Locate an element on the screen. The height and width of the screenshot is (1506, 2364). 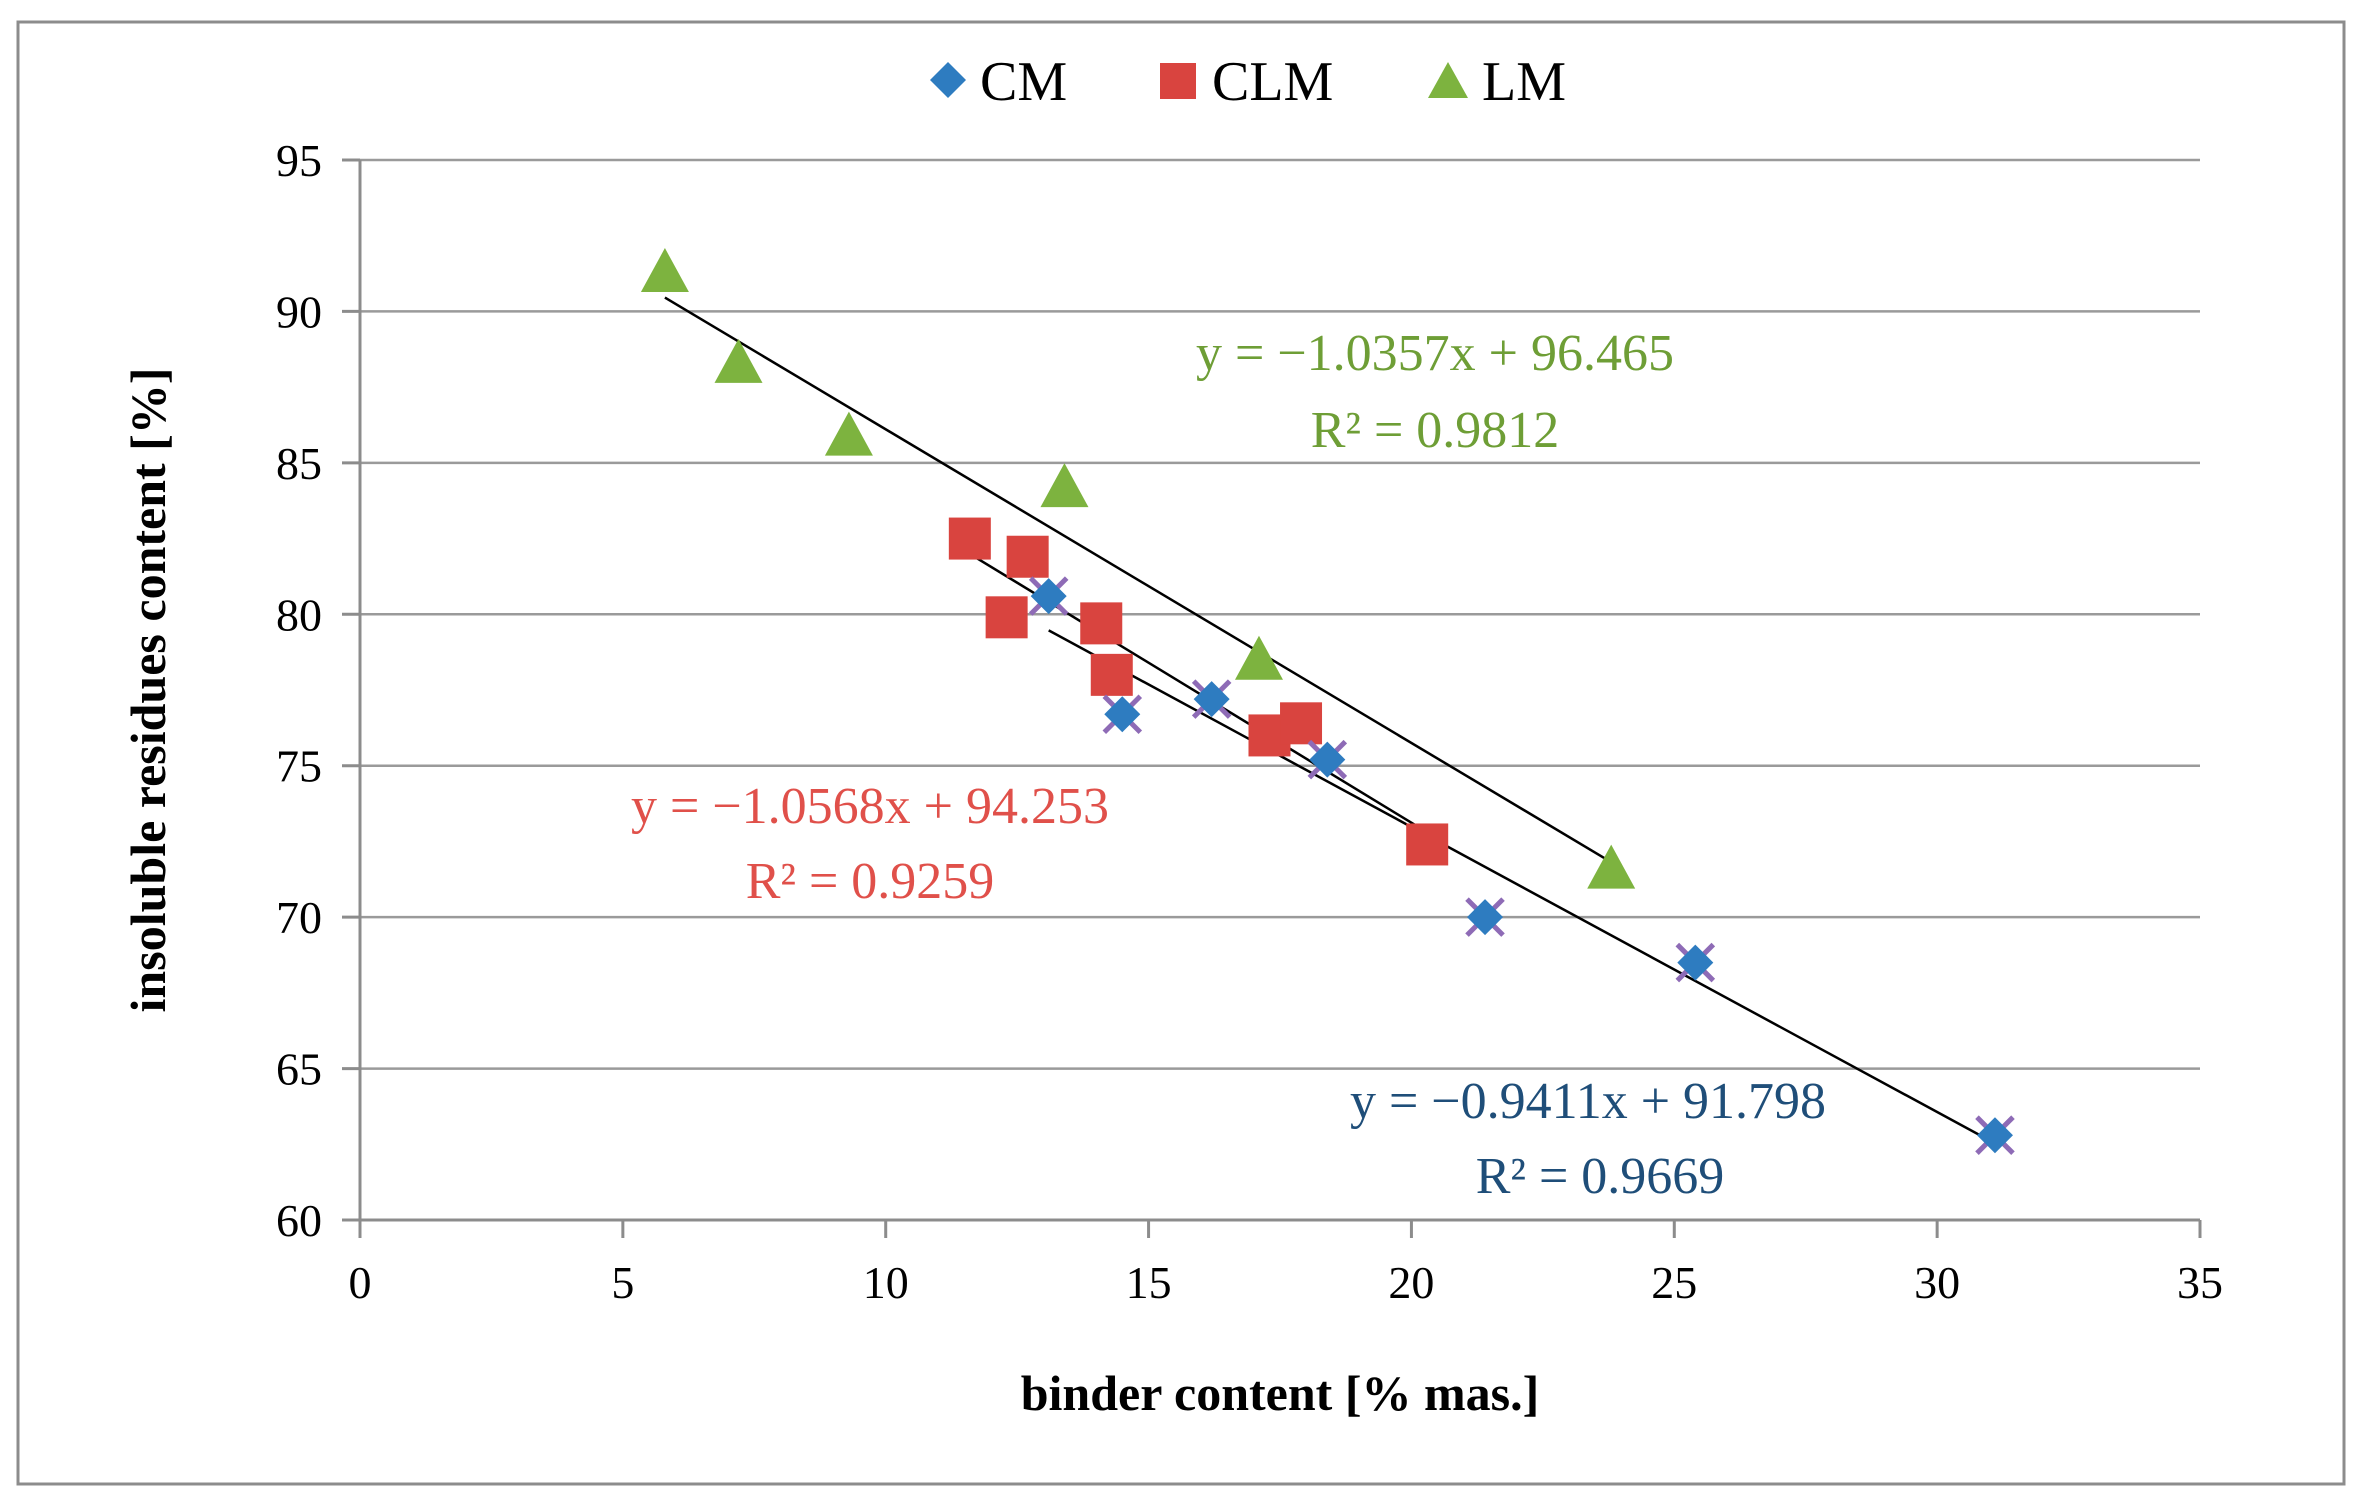
y-tick-label: 85 is located at coordinates (299, 463).